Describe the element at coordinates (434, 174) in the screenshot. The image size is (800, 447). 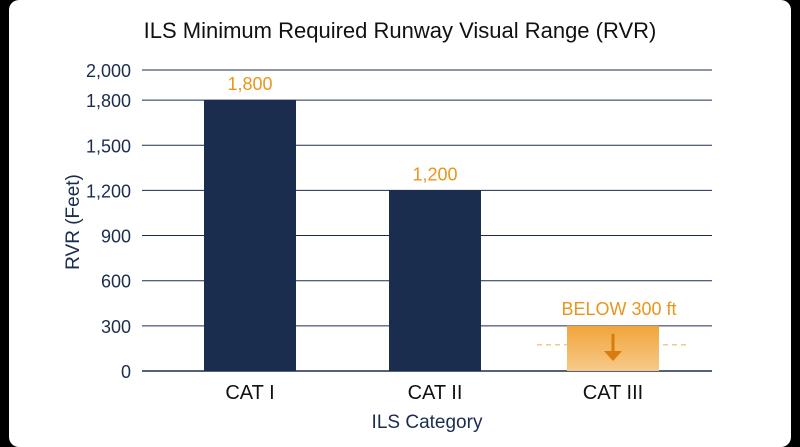
I see `data-label: 1,200` at that location.